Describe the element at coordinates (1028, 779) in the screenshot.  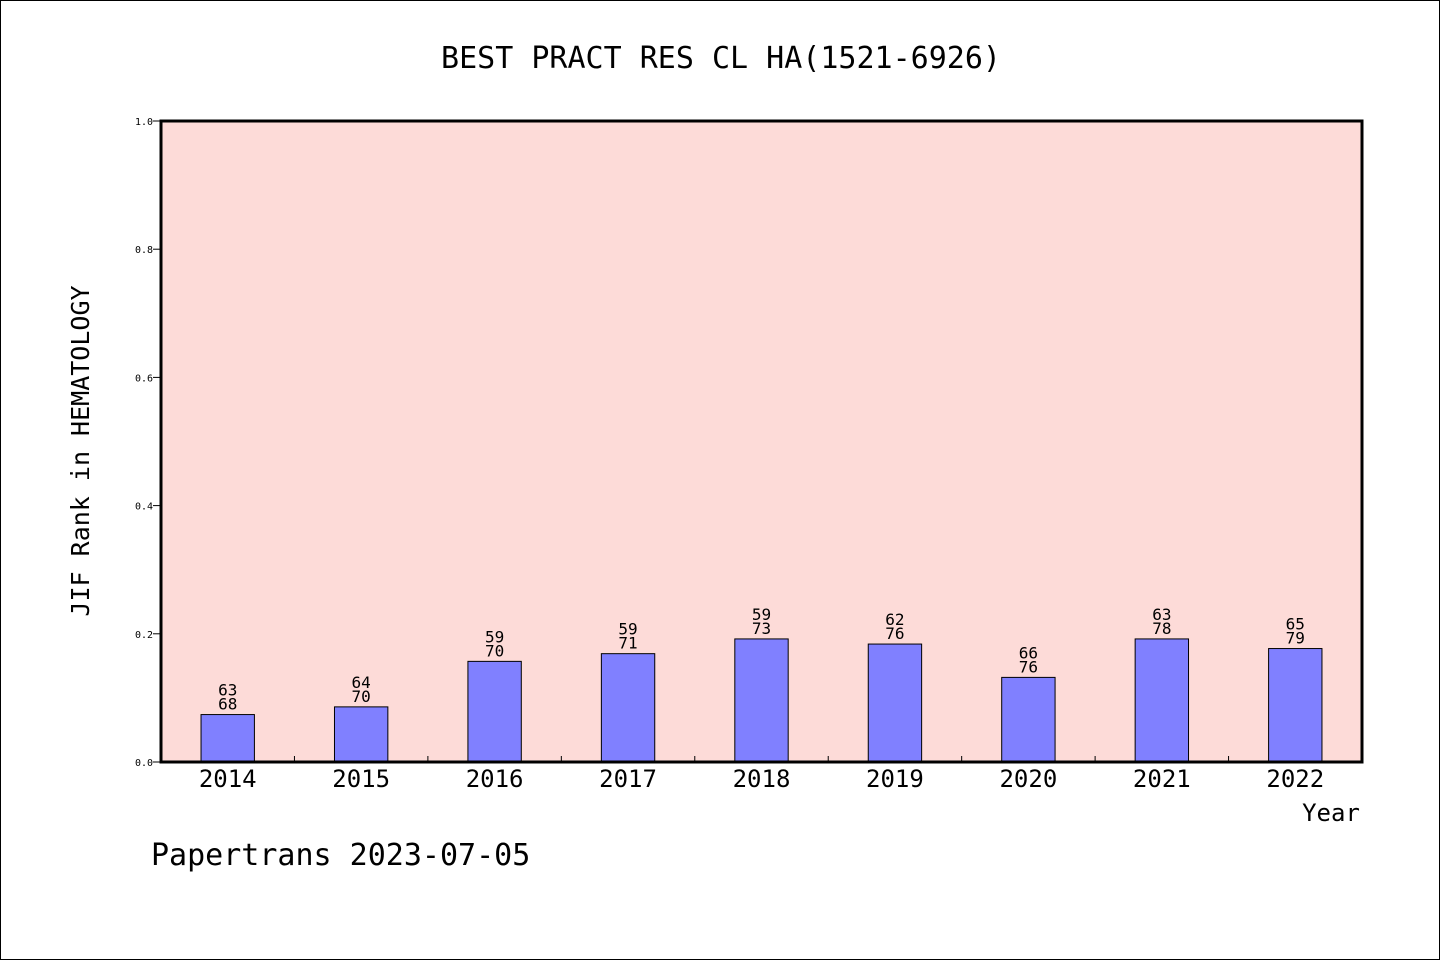
I see `x-tick-label: 2020` at that location.